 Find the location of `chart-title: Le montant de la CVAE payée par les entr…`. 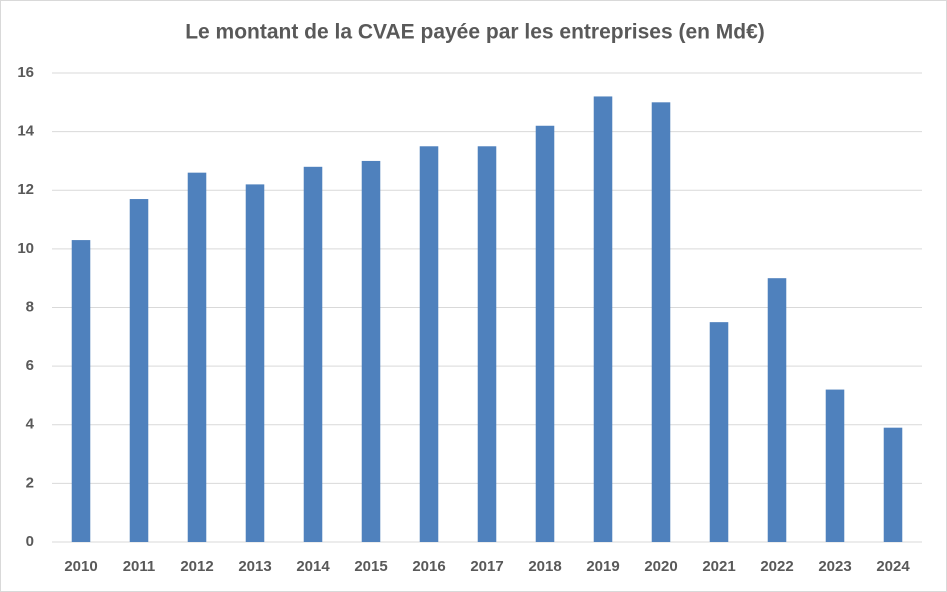

chart-title: Le montant de la CVAE payée par les entr… is located at coordinates (475, 32).